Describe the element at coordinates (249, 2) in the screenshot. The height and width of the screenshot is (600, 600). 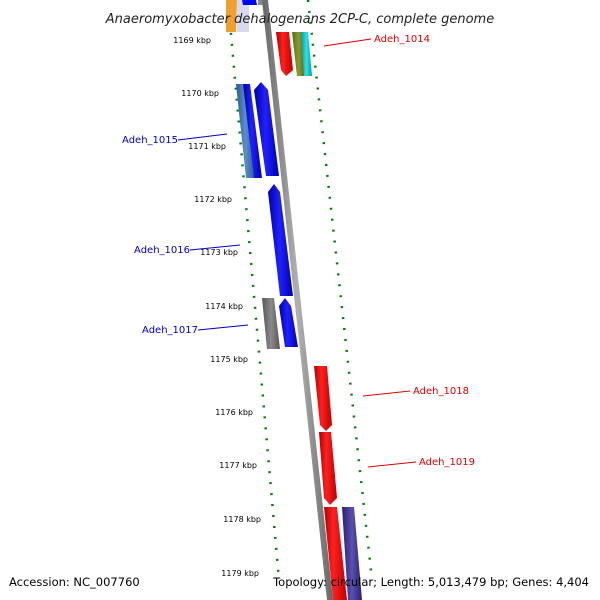
I see `gene-top-blue` at that location.